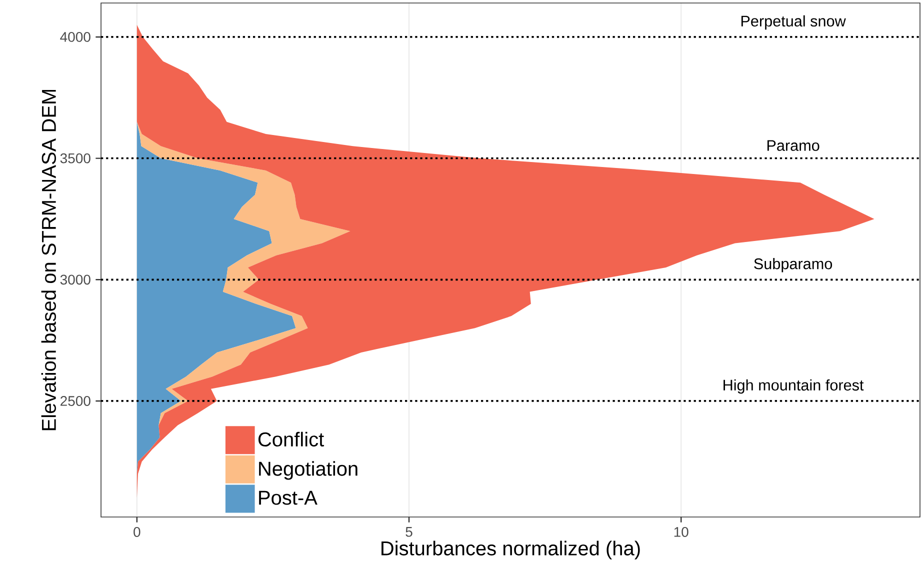 This screenshot has width=922, height=582. What do you see at coordinates (793, 145) in the screenshot?
I see `ref-line-label: Paramo` at bounding box center [793, 145].